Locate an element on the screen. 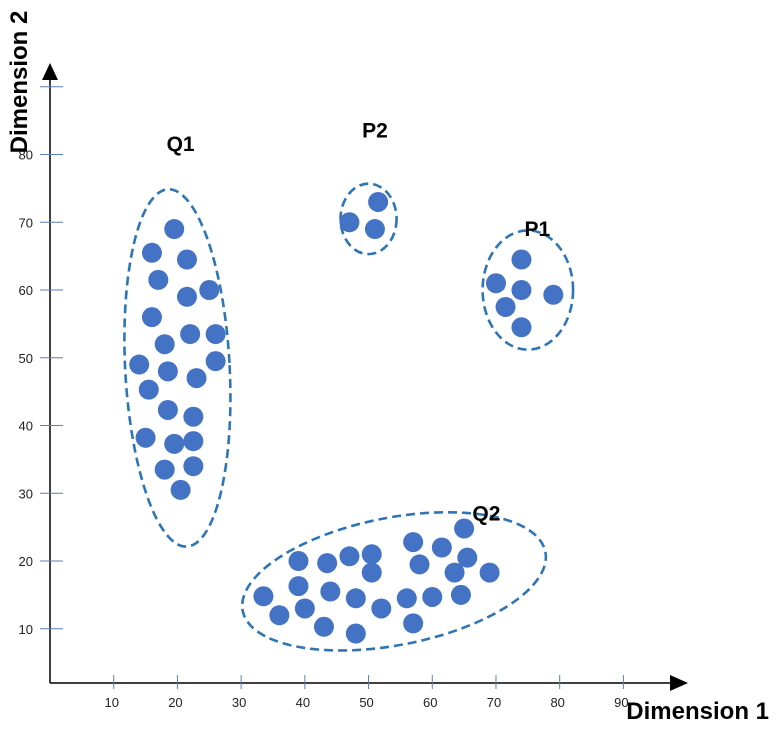 This screenshot has width=776, height=731. y-tick-label: 40 is located at coordinates (26, 426).